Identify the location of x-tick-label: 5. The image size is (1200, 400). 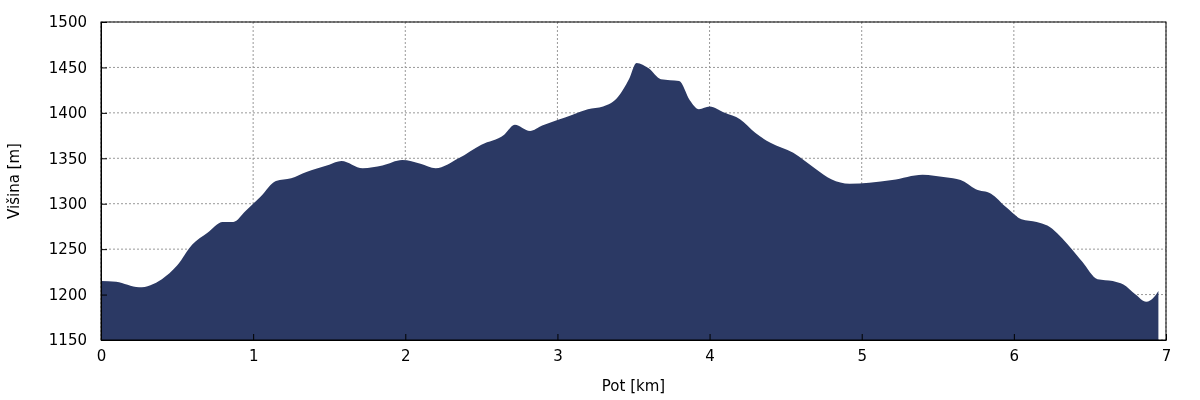
(862, 355).